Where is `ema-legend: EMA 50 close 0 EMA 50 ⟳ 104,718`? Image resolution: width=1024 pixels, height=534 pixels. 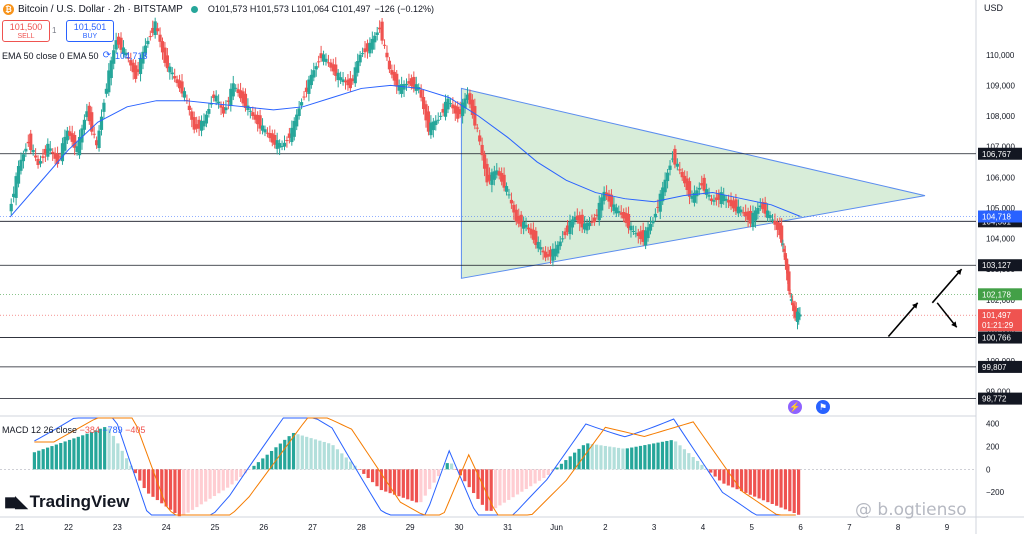 ema-legend: EMA 50 close 0 EMA 50 ⟳ 104,718 is located at coordinates (75, 55).